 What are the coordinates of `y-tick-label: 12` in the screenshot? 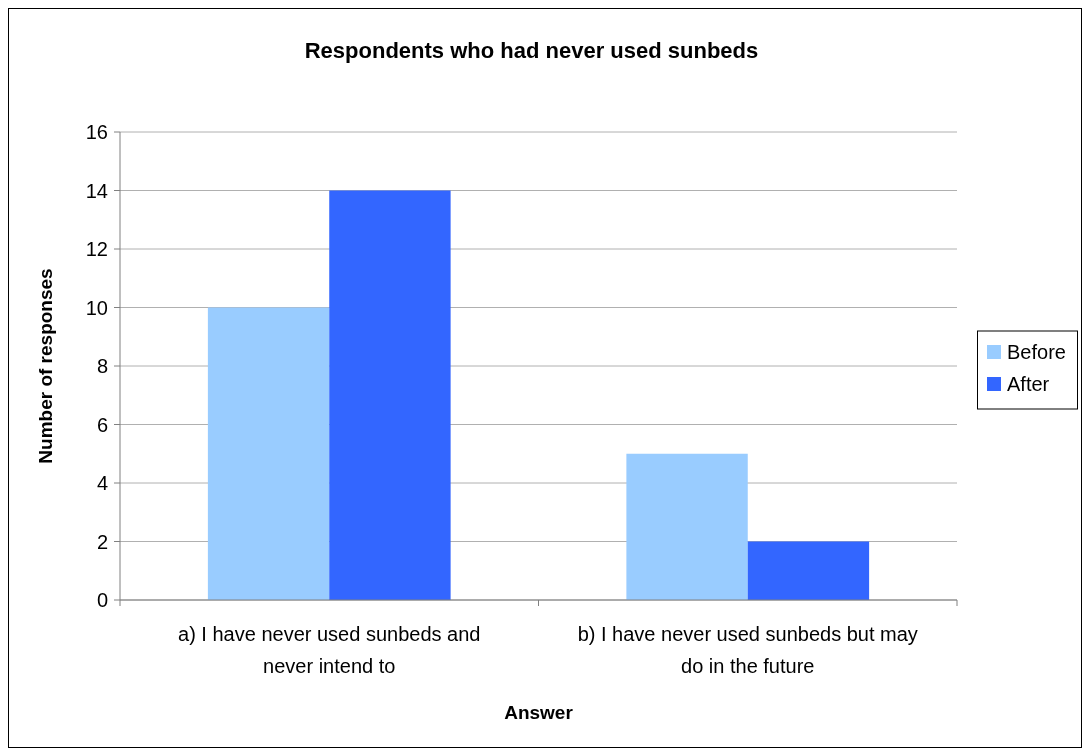 It's located at (96, 249).